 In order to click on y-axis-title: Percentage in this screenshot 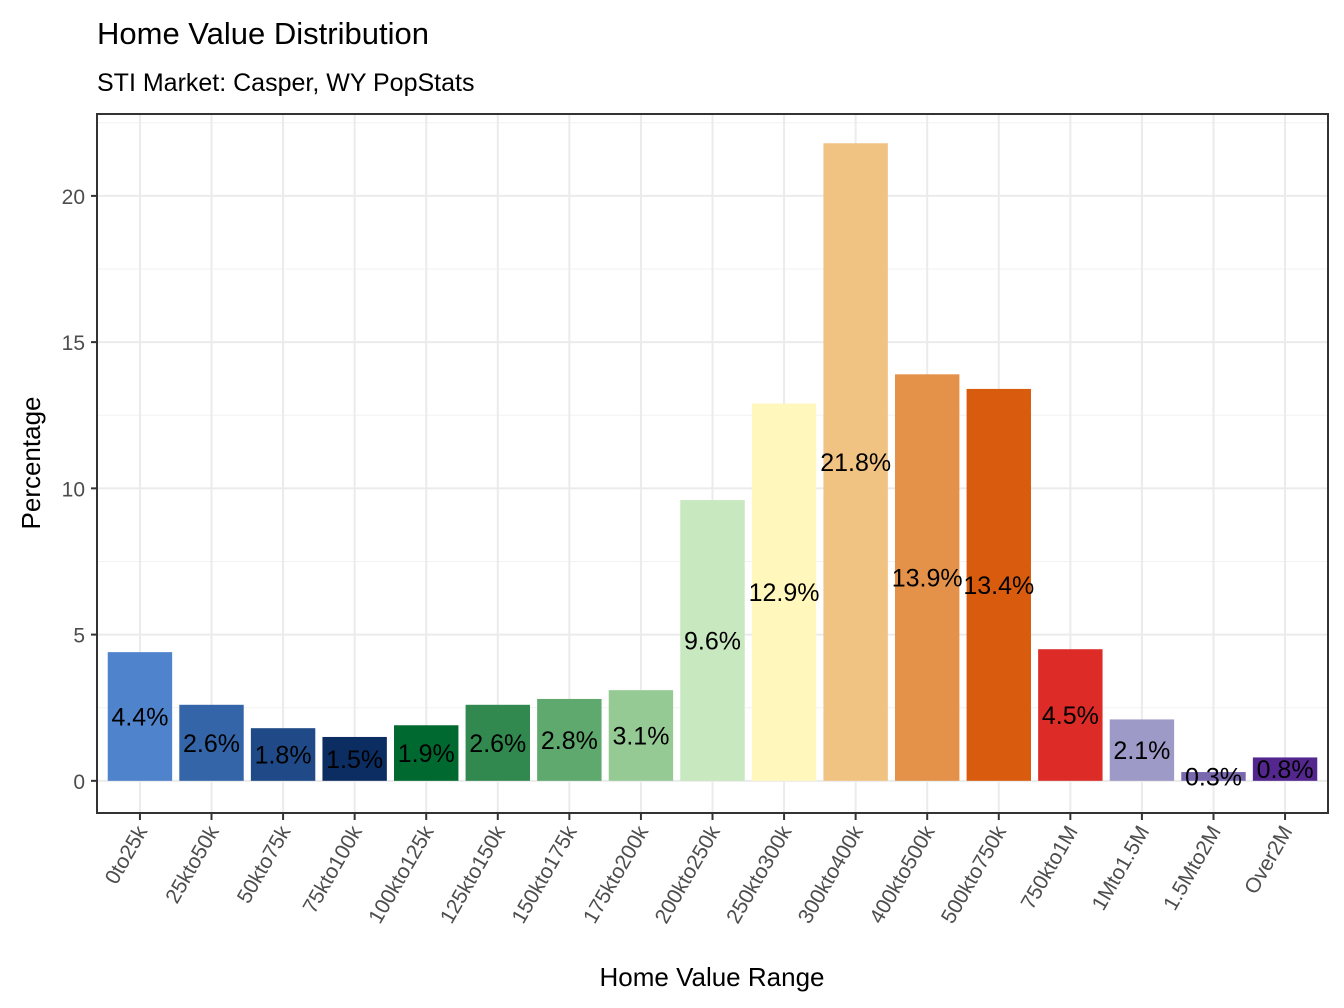, I will do `click(31, 463)`.